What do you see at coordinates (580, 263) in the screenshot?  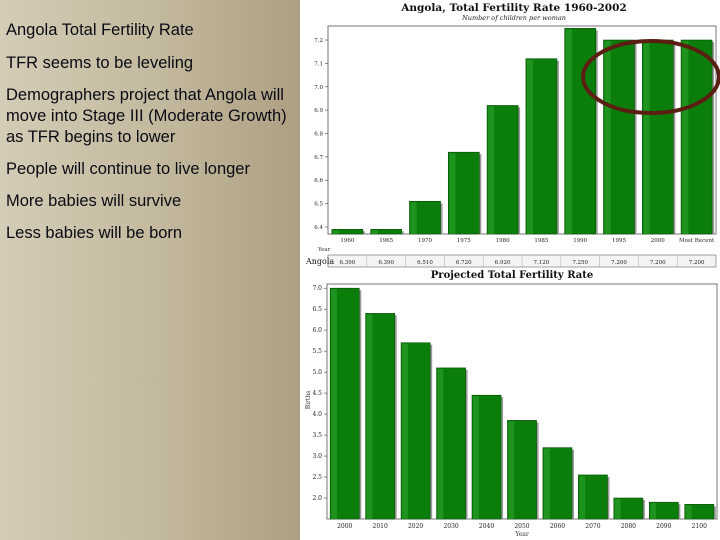 I see `data-table-value: 7.250` at bounding box center [580, 263].